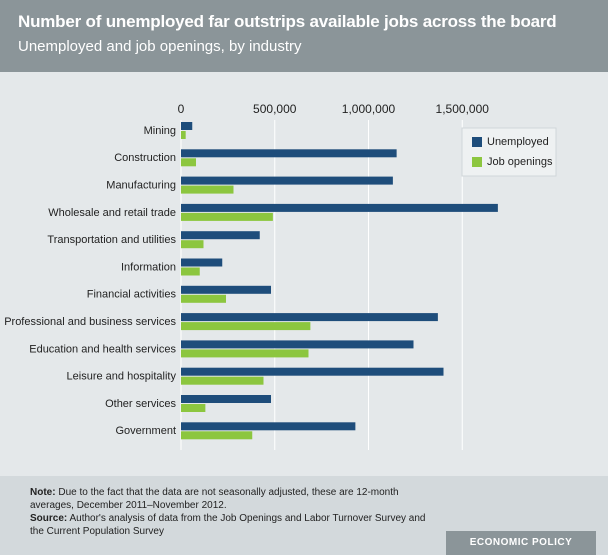 The height and width of the screenshot is (555, 608). What do you see at coordinates (160, 46) in the screenshot?
I see `chart-subtitle: Unemployed and job openings, by industry` at bounding box center [160, 46].